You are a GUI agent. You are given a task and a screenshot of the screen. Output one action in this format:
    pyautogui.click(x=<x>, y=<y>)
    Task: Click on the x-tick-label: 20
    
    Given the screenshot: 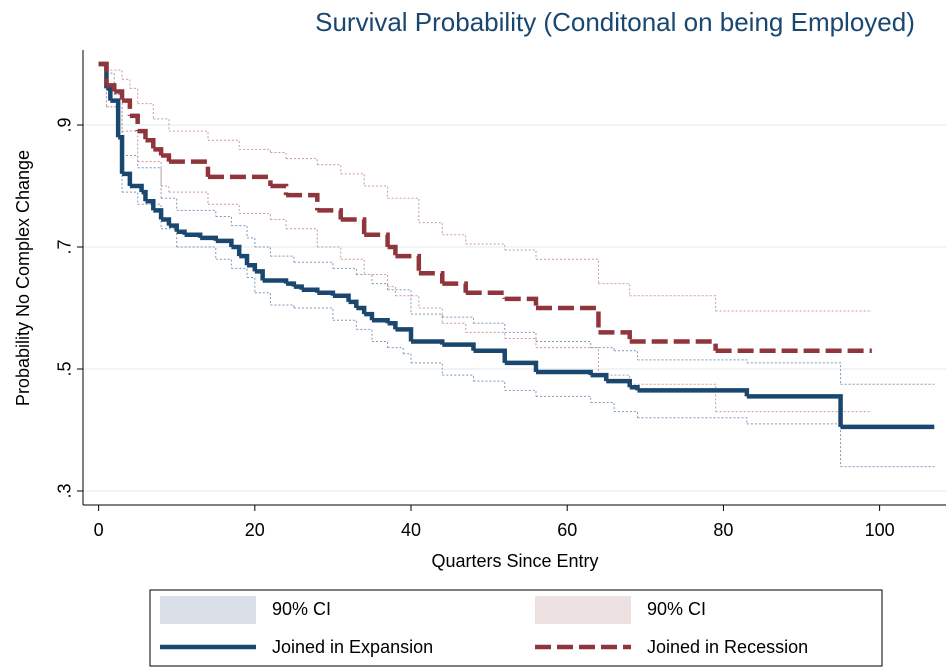 What is the action you would take?
    pyautogui.click(x=255, y=530)
    